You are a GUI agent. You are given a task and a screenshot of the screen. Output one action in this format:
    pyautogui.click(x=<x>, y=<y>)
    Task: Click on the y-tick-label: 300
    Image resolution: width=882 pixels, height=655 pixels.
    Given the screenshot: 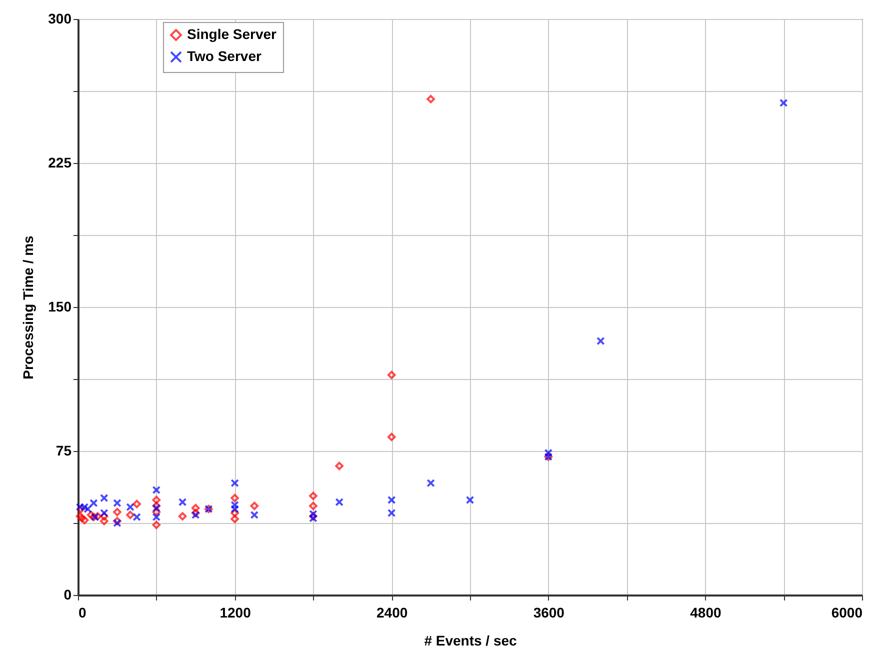 What is the action you would take?
    pyautogui.click(x=60, y=18)
    